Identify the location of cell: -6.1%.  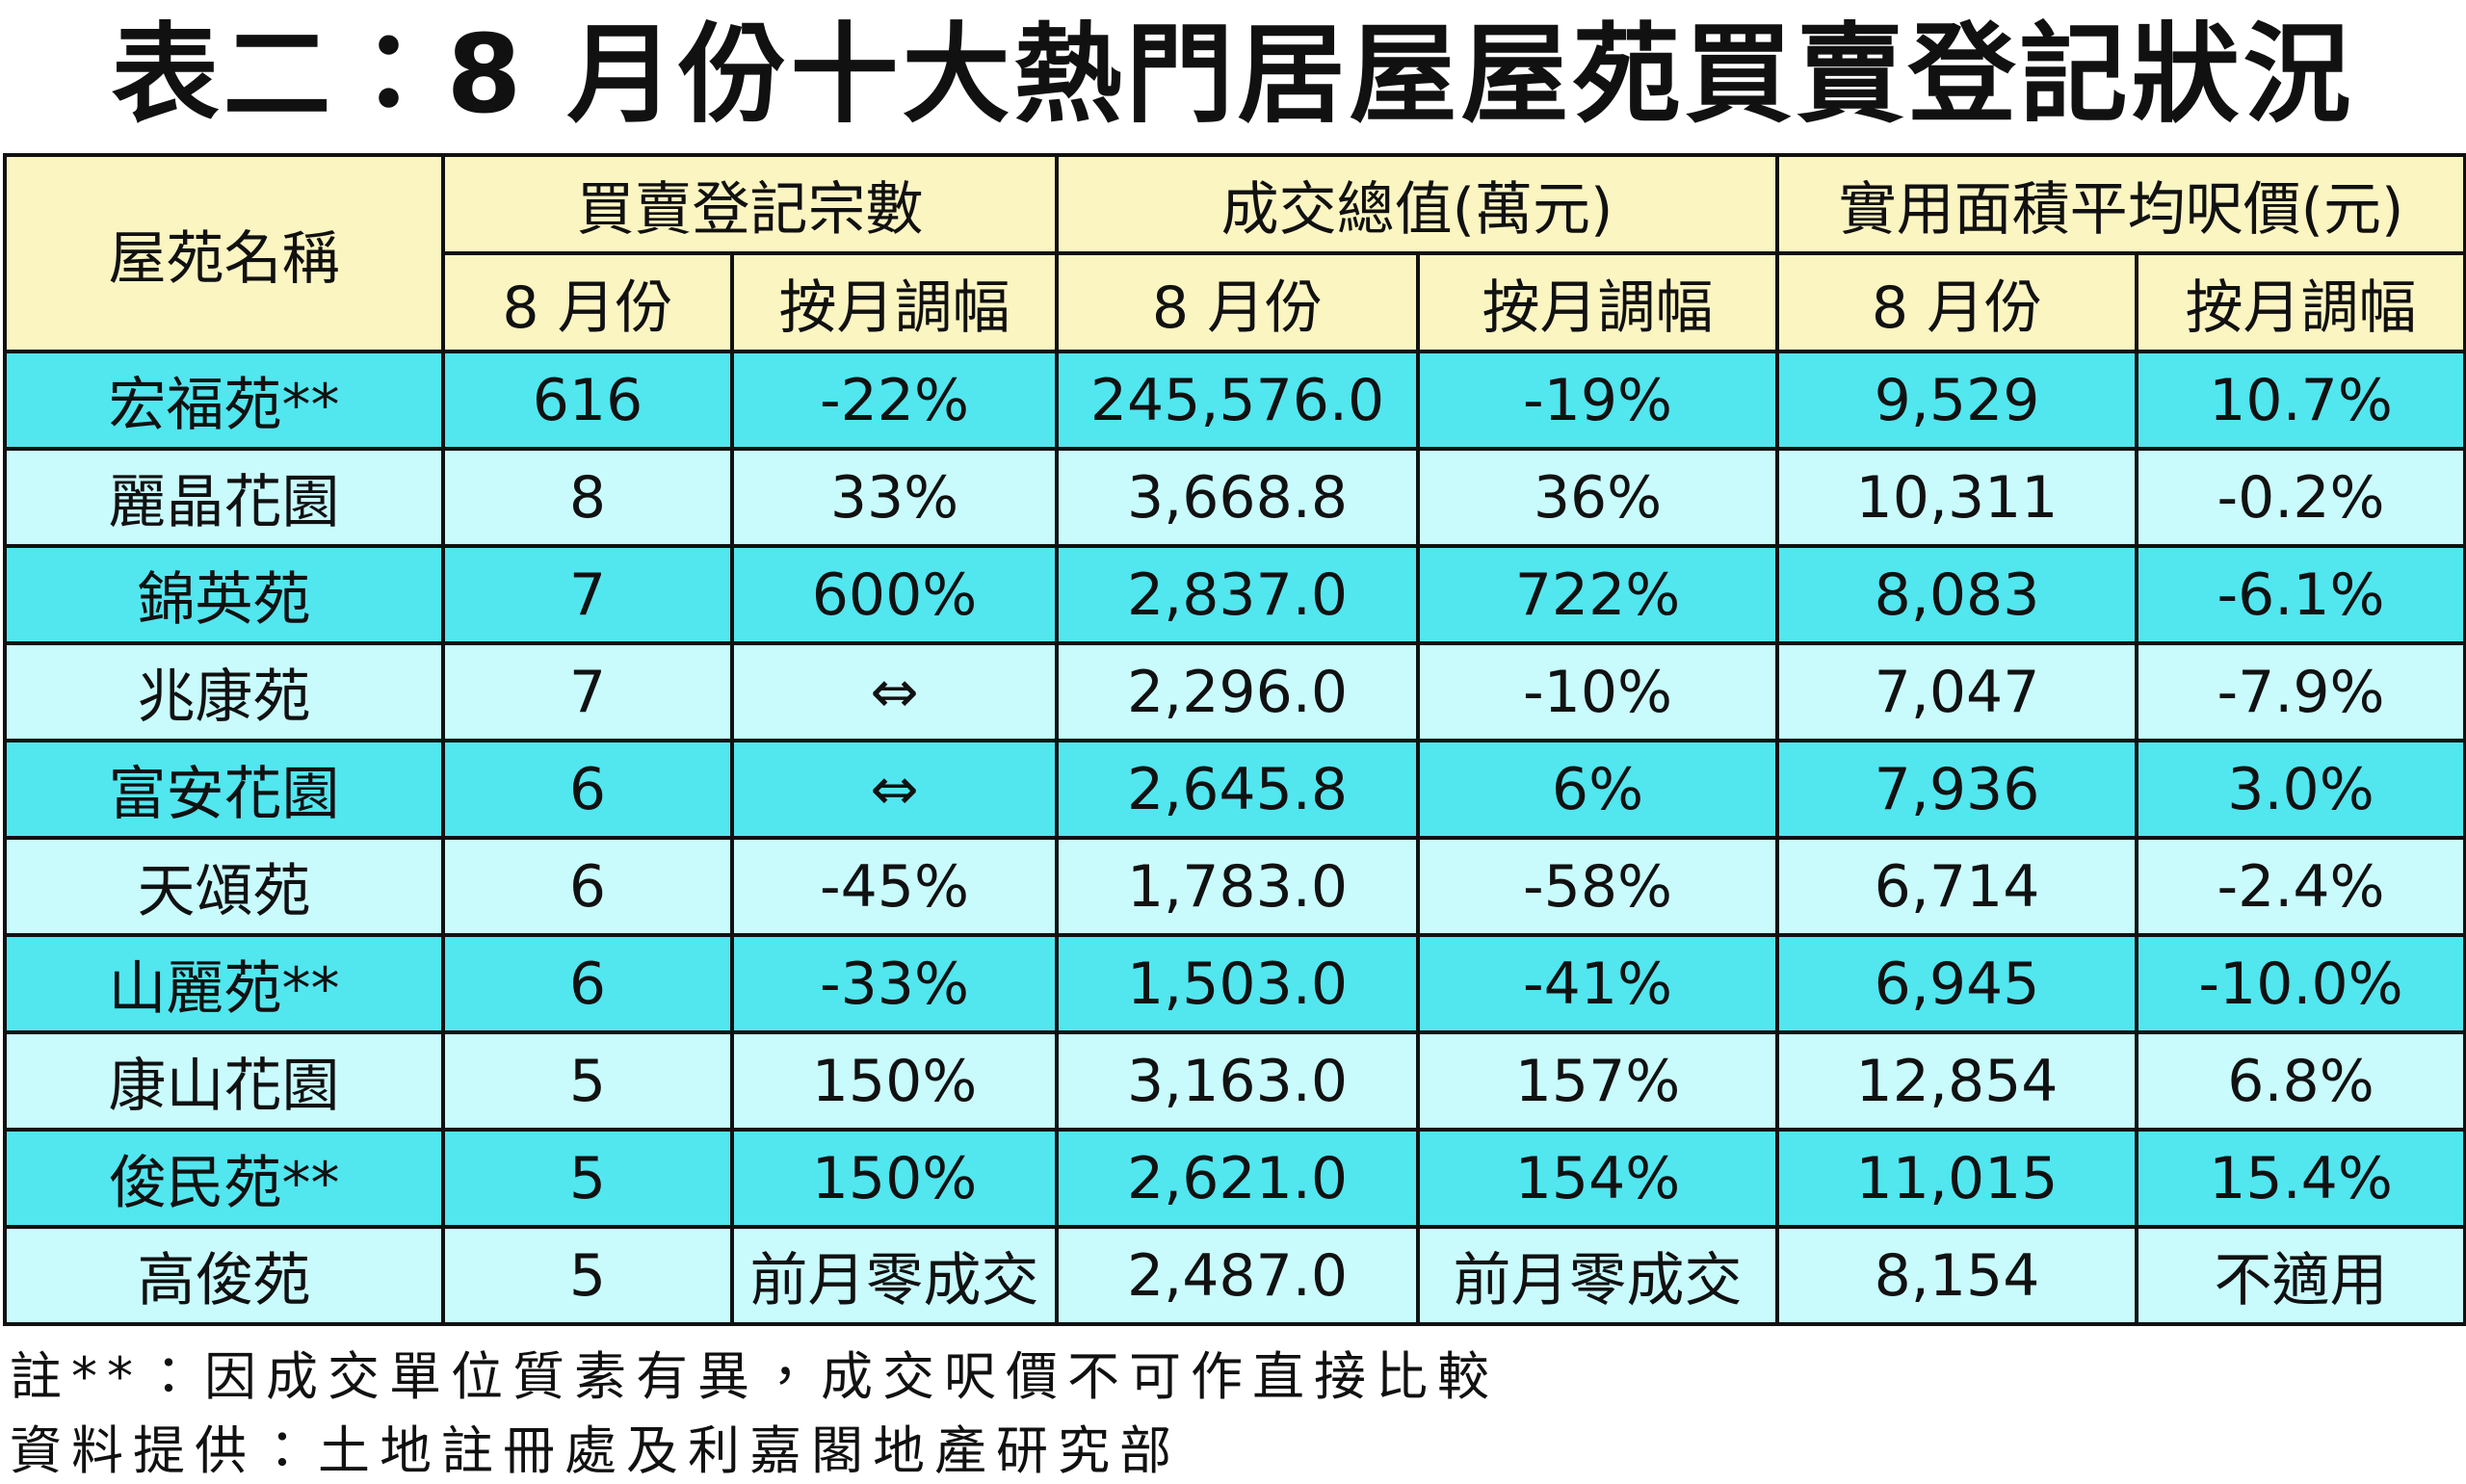
(2300, 595).